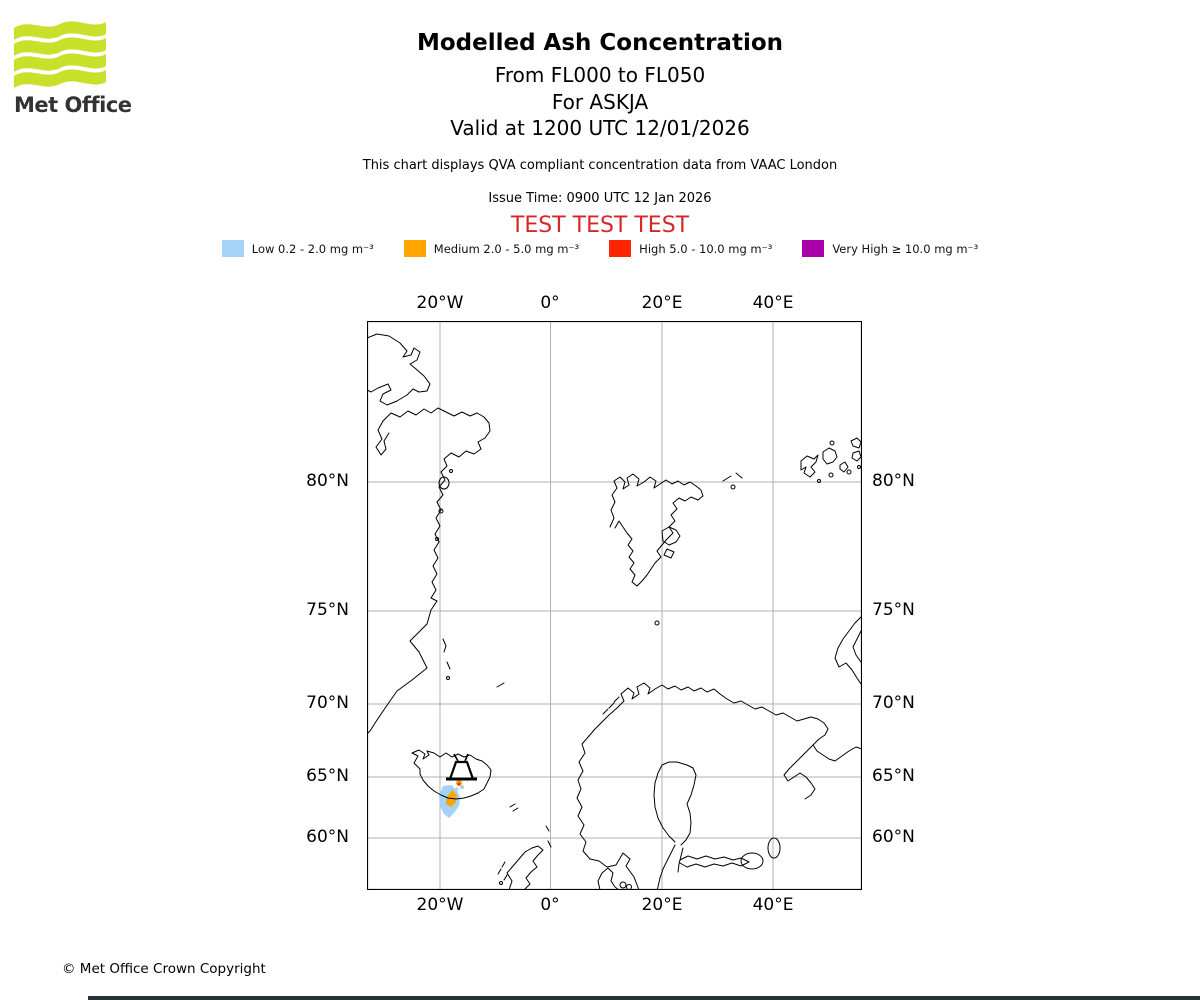 This screenshot has height=1000, width=1200. What do you see at coordinates (893, 481) in the screenshot?
I see `y-tick-right-80n: 80°N` at bounding box center [893, 481].